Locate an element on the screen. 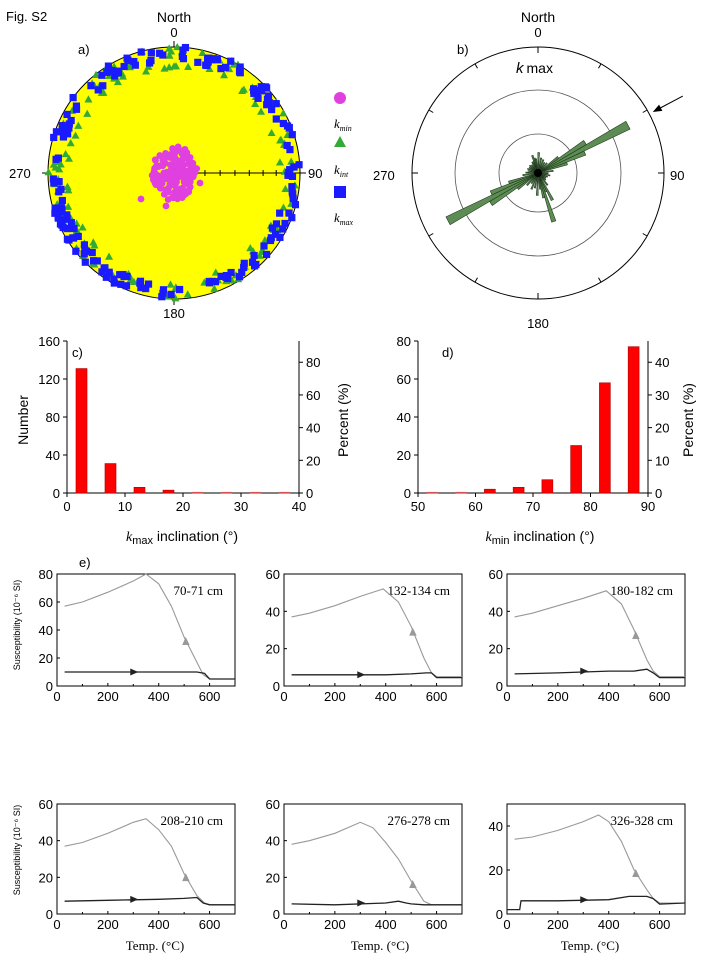  rose-arrow-shaft is located at coordinates (670, 103).